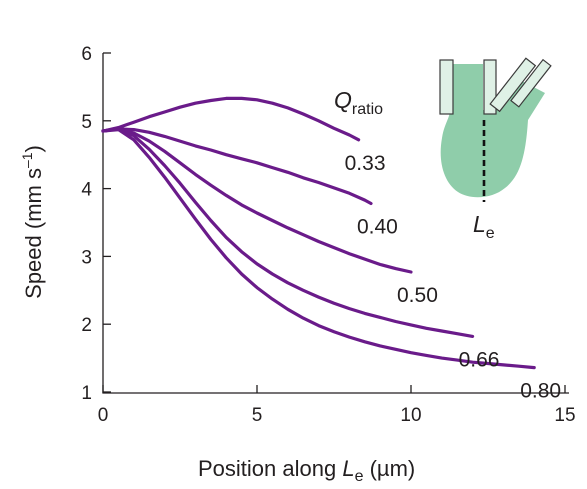 This screenshot has height=489, width=587. What do you see at coordinates (86, 54) in the screenshot?
I see `y-tick-label: 6` at bounding box center [86, 54].